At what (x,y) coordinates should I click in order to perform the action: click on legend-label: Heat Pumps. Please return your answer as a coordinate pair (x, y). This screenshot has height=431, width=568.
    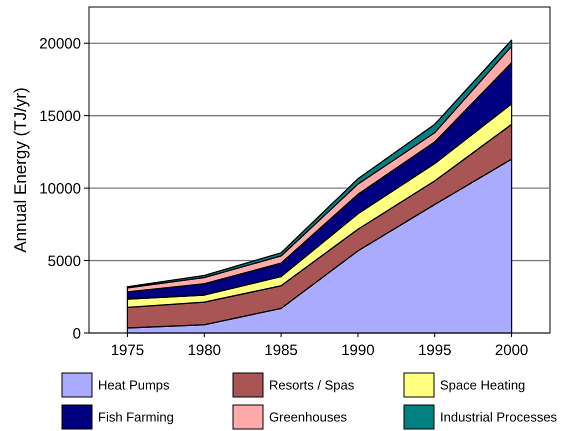
    Looking at the image, I should click on (134, 385).